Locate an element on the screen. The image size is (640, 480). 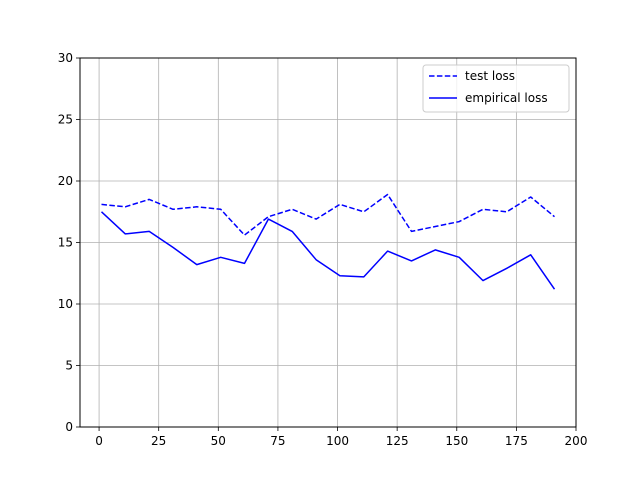
x-tick-label: 0 is located at coordinates (99, 441).